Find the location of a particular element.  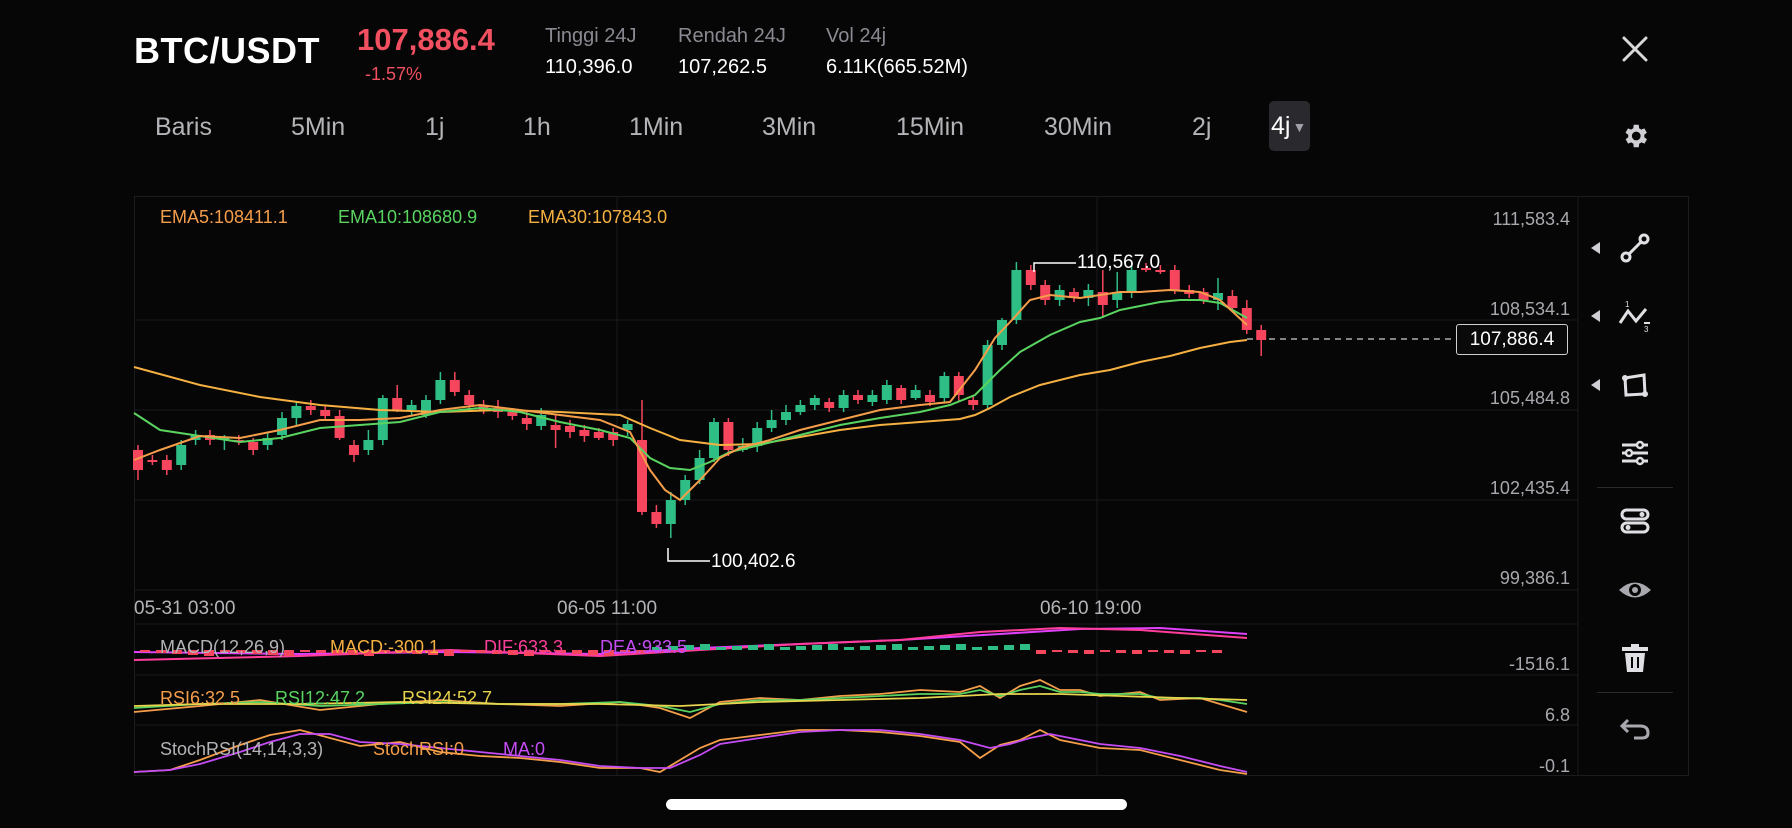

shape-tool is located at coordinates (1635, 385).